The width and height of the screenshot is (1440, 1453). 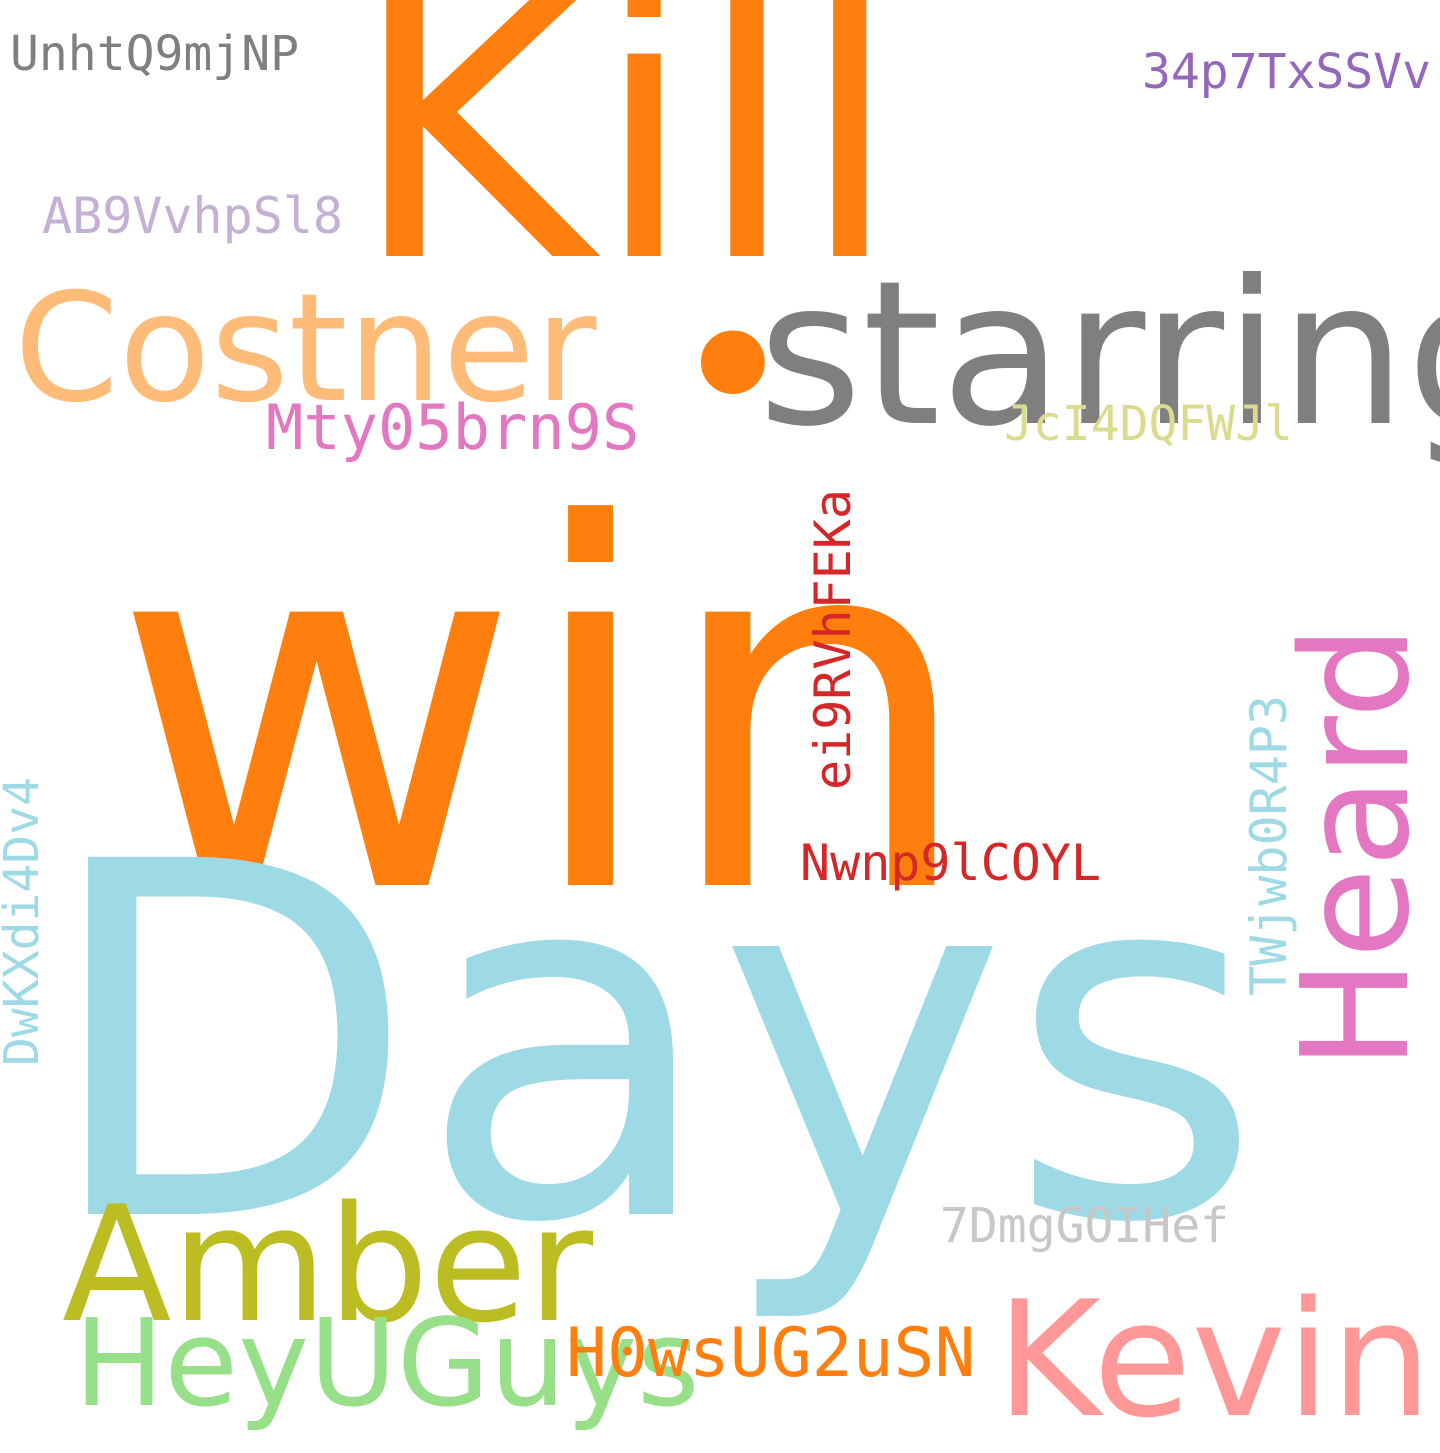 What do you see at coordinates (387, 1364) in the screenshot?
I see `word-heyuguys: HeyUGuys` at bounding box center [387, 1364].